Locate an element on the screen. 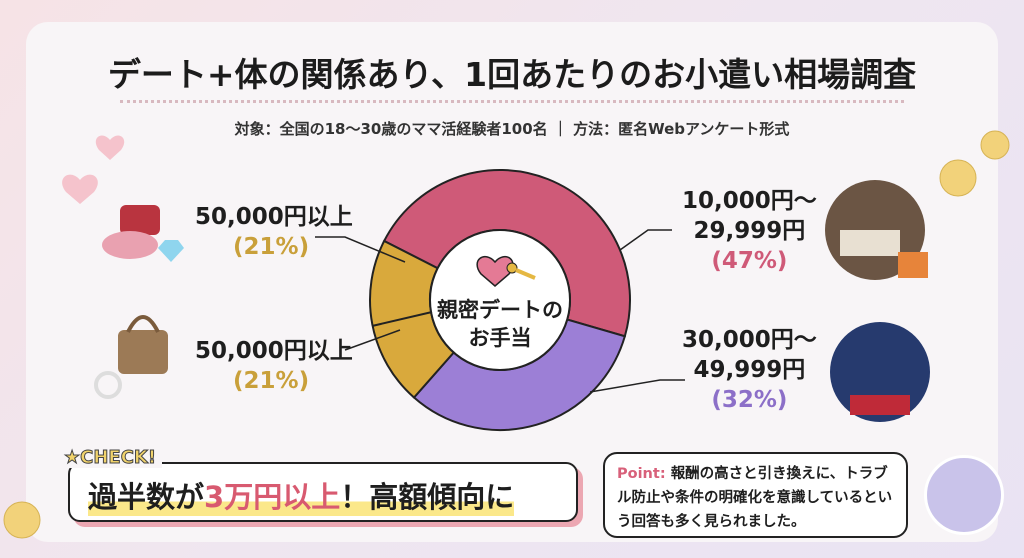 This screenshot has width=1024, height=558. donut-hole is located at coordinates (500, 300).